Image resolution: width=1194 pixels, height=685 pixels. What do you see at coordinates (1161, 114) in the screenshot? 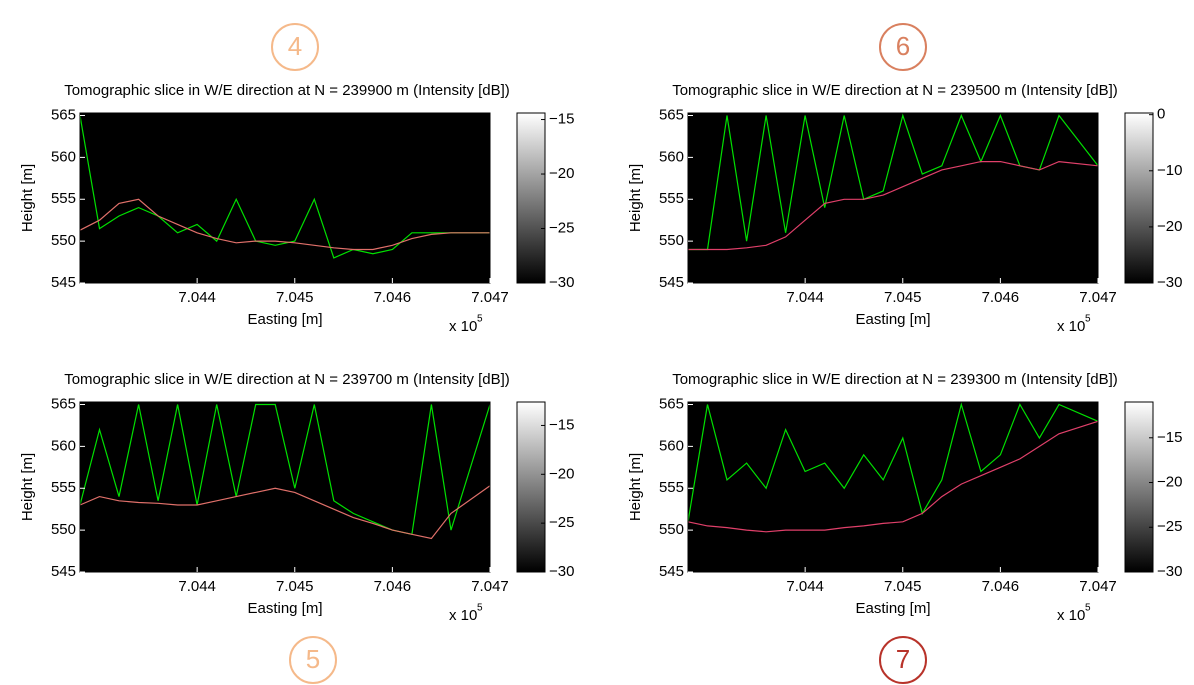
I see `colorbar-tick-label: 0` at bounding box center [1161, 114].